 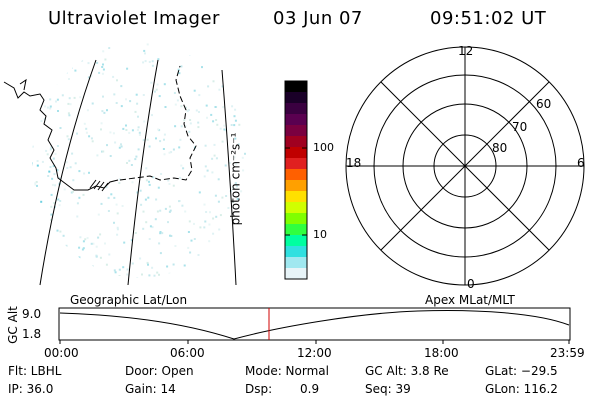 What do you see at coordinates (488, 18) in the screenshot?
I see `time-label: 09:51:02 UT` at bounding box center [488, 18].